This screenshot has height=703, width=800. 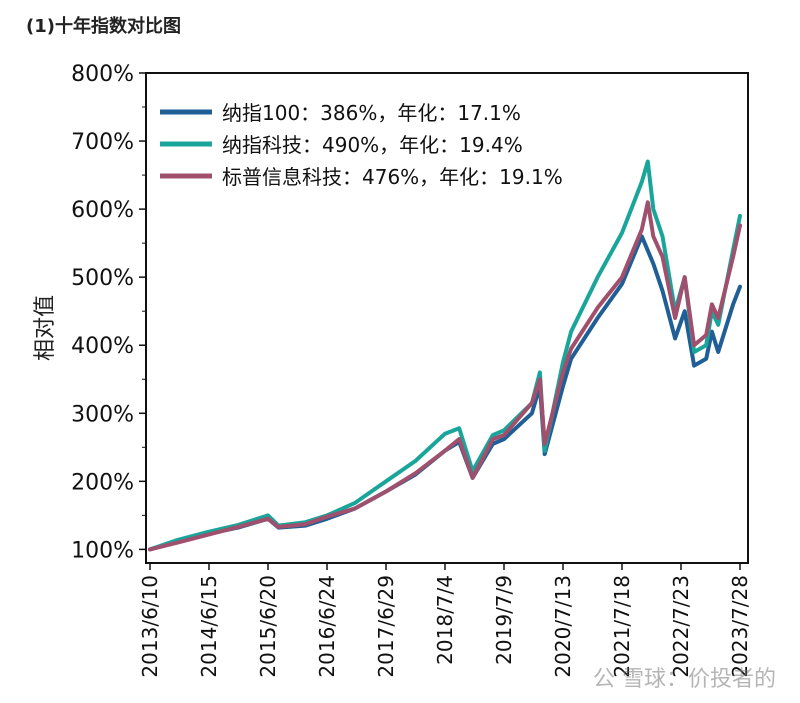 What do you see at coordinates (327, 626) in the screenshot?
I see `x-tick-label: 2016/6/24` at bounding box center [327, 626].